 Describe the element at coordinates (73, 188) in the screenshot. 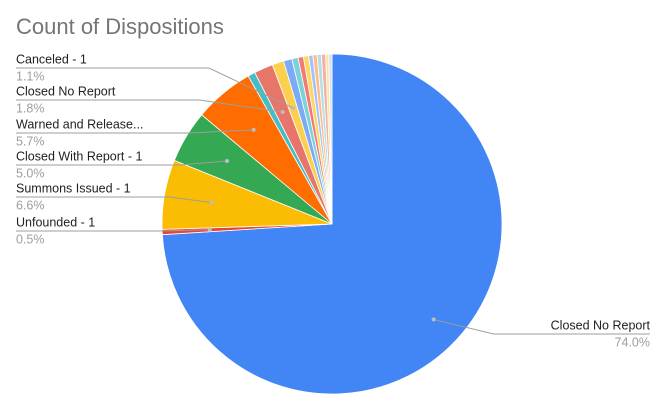

I see `slice-label: Summons Issued - 1` at that location.